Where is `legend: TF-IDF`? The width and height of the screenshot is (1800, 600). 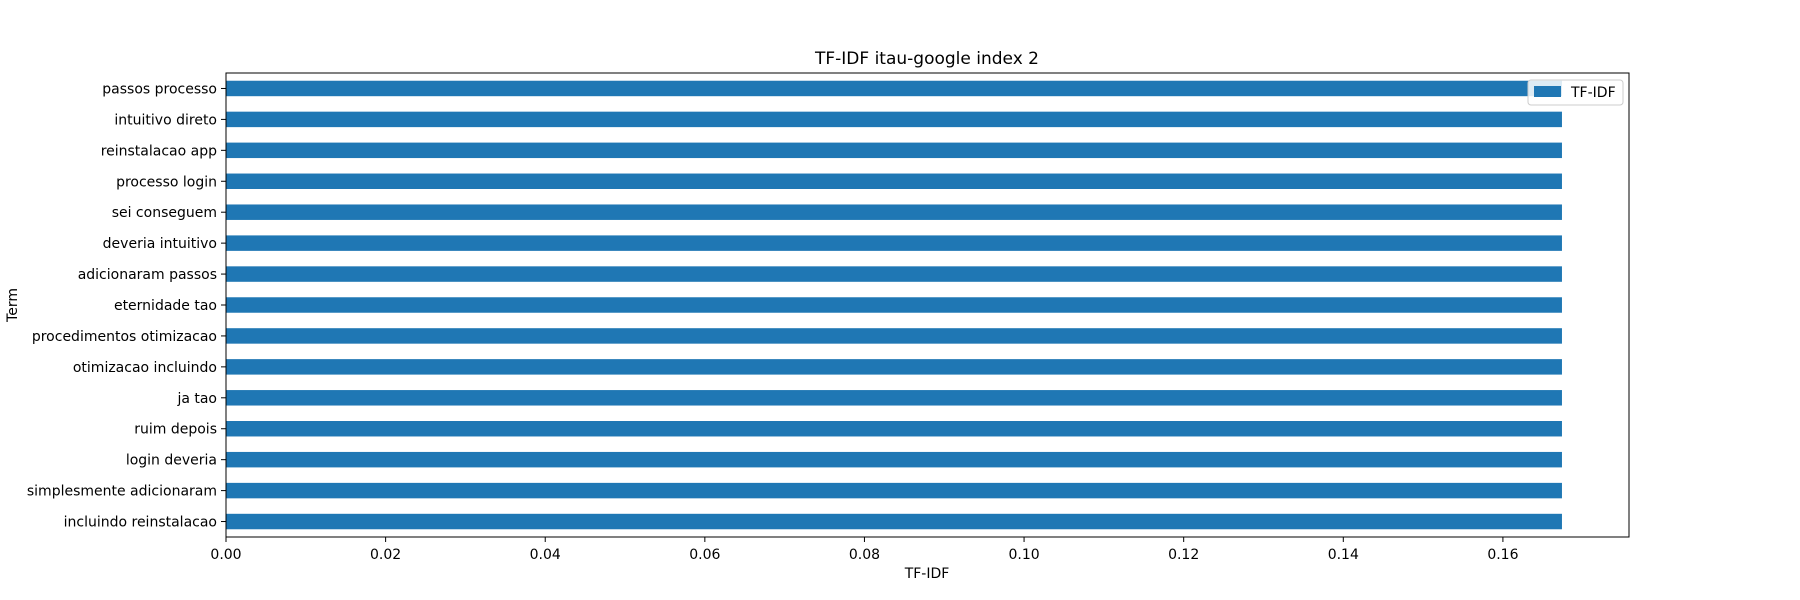 legend: TF-IDF is located at coordinates (1575, 92).